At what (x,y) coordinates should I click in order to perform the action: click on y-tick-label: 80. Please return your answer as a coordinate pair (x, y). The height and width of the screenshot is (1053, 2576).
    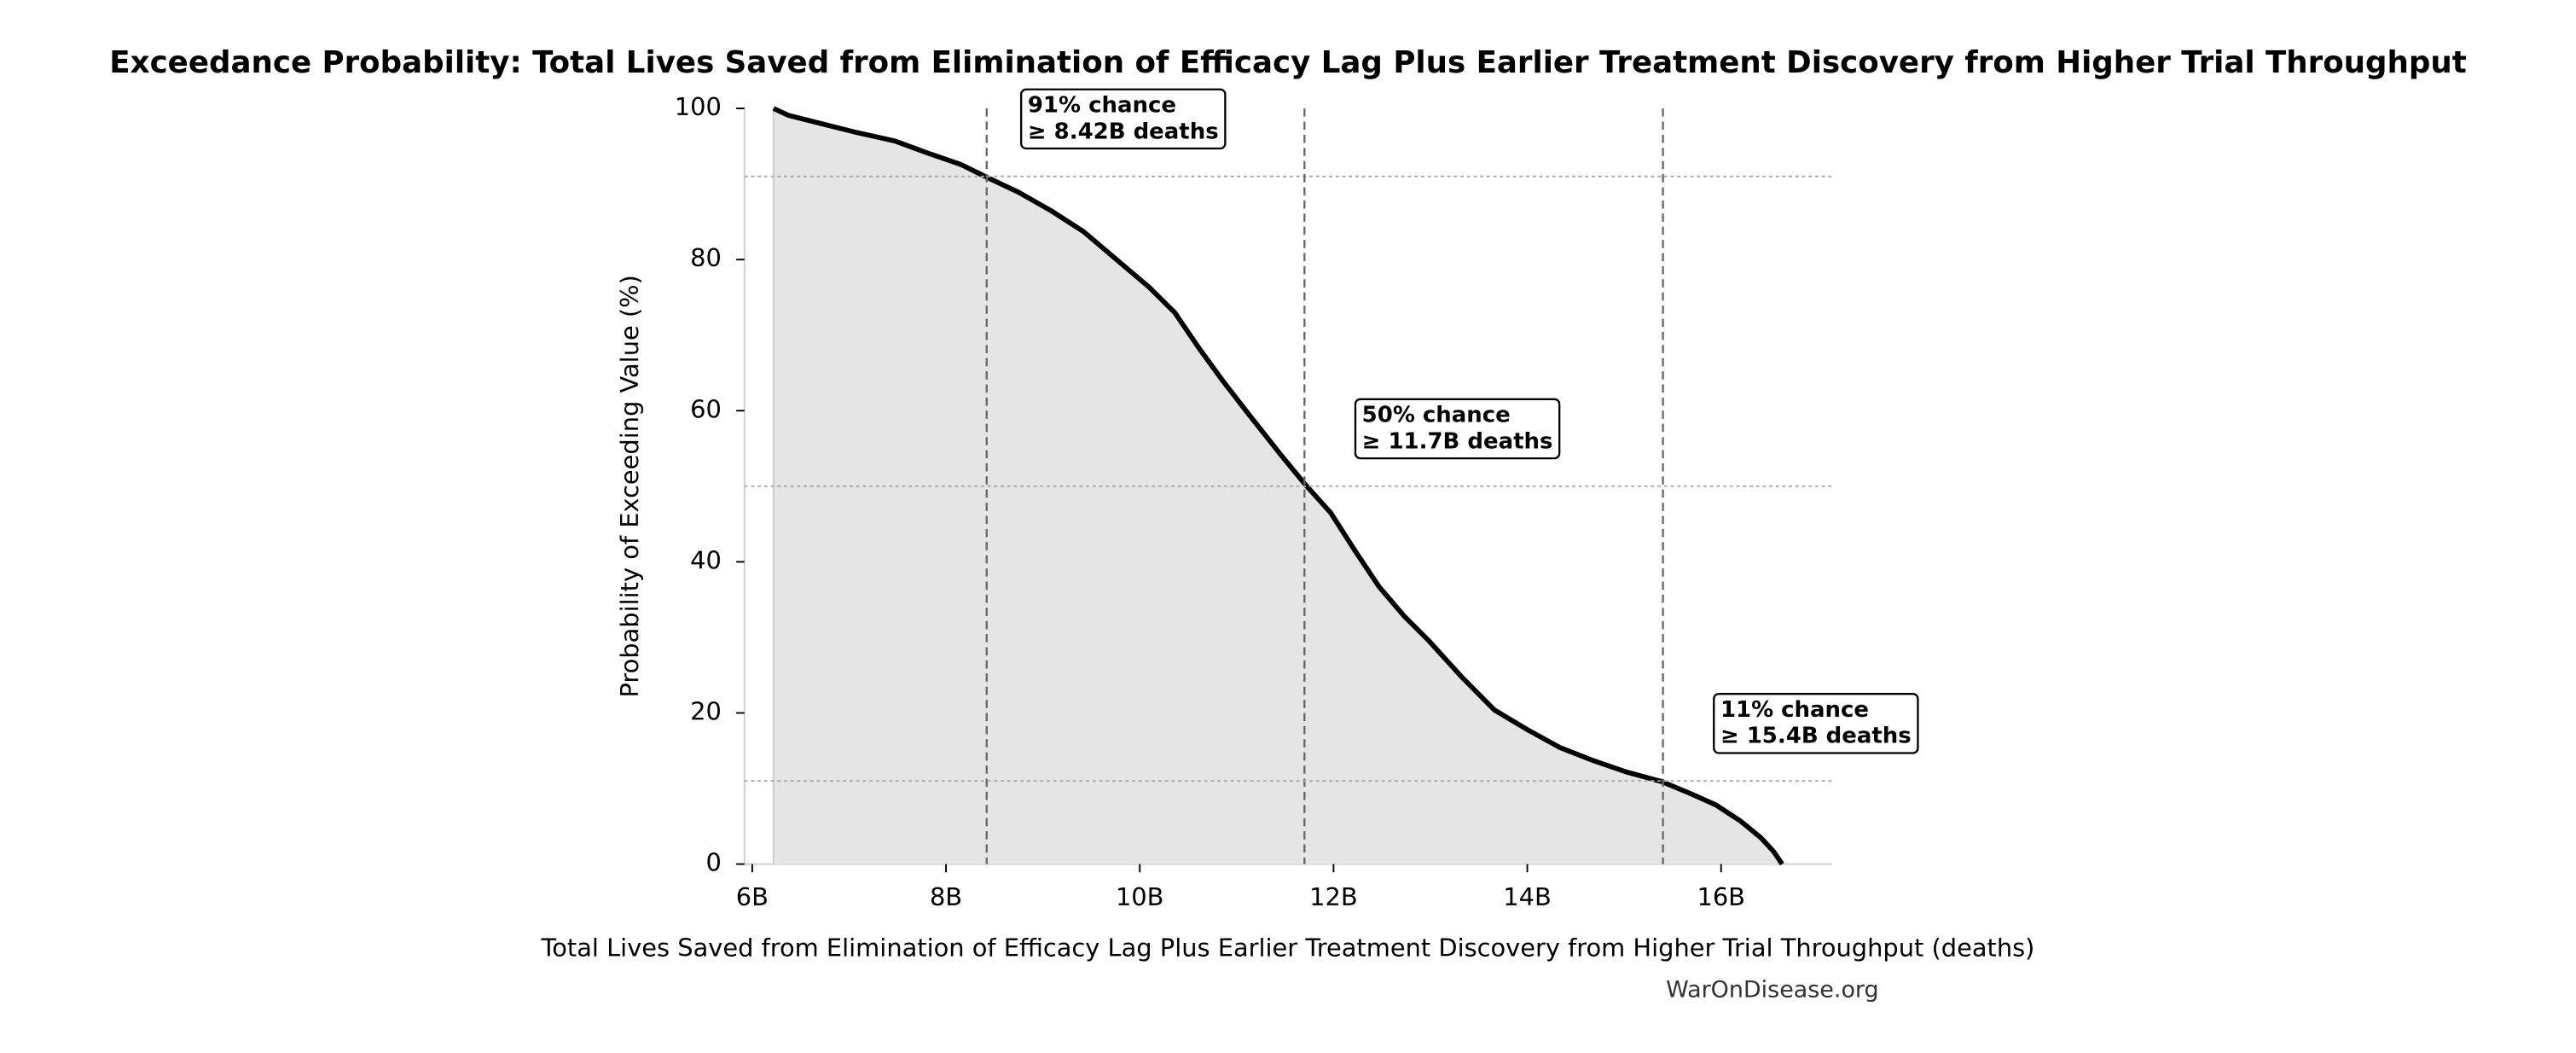
    Looking at the image, I should click on (706, 257).